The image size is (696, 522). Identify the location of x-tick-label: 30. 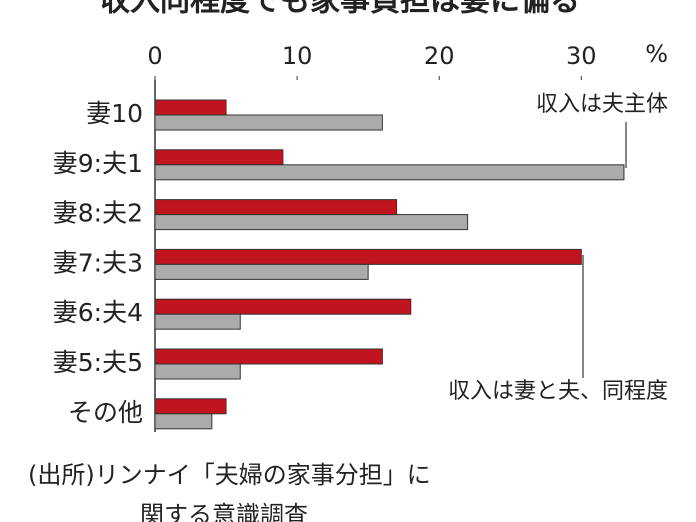
(581, 56).